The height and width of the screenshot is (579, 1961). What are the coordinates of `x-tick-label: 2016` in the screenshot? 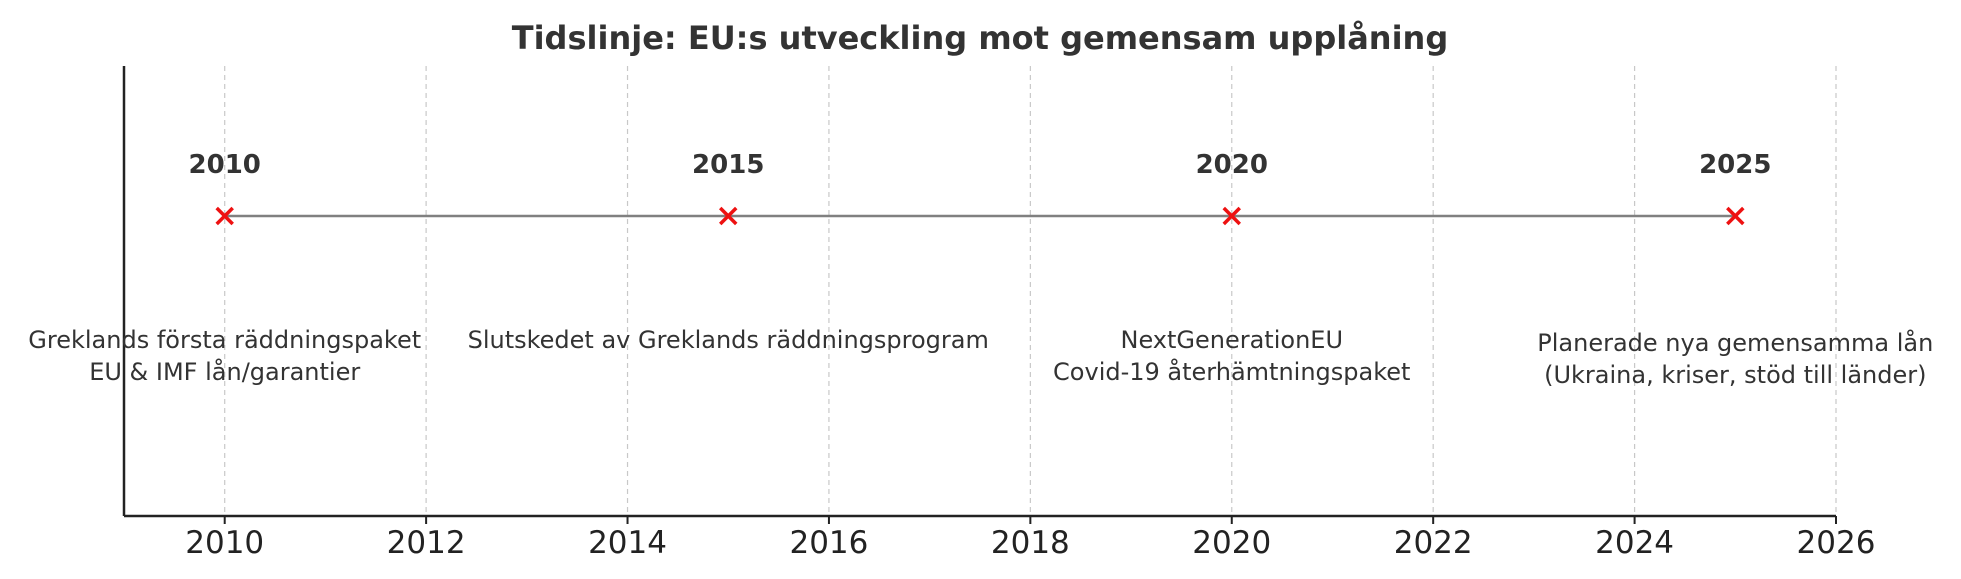 It's located at (828, 543).